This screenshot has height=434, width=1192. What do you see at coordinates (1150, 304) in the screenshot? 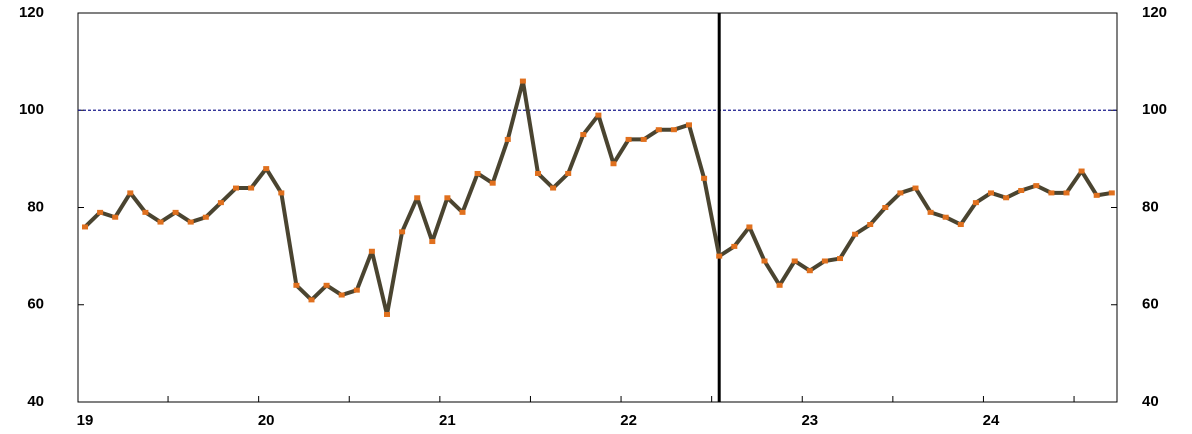
I see `y2-tick-label: 60` at bounding box center [1150, 304].